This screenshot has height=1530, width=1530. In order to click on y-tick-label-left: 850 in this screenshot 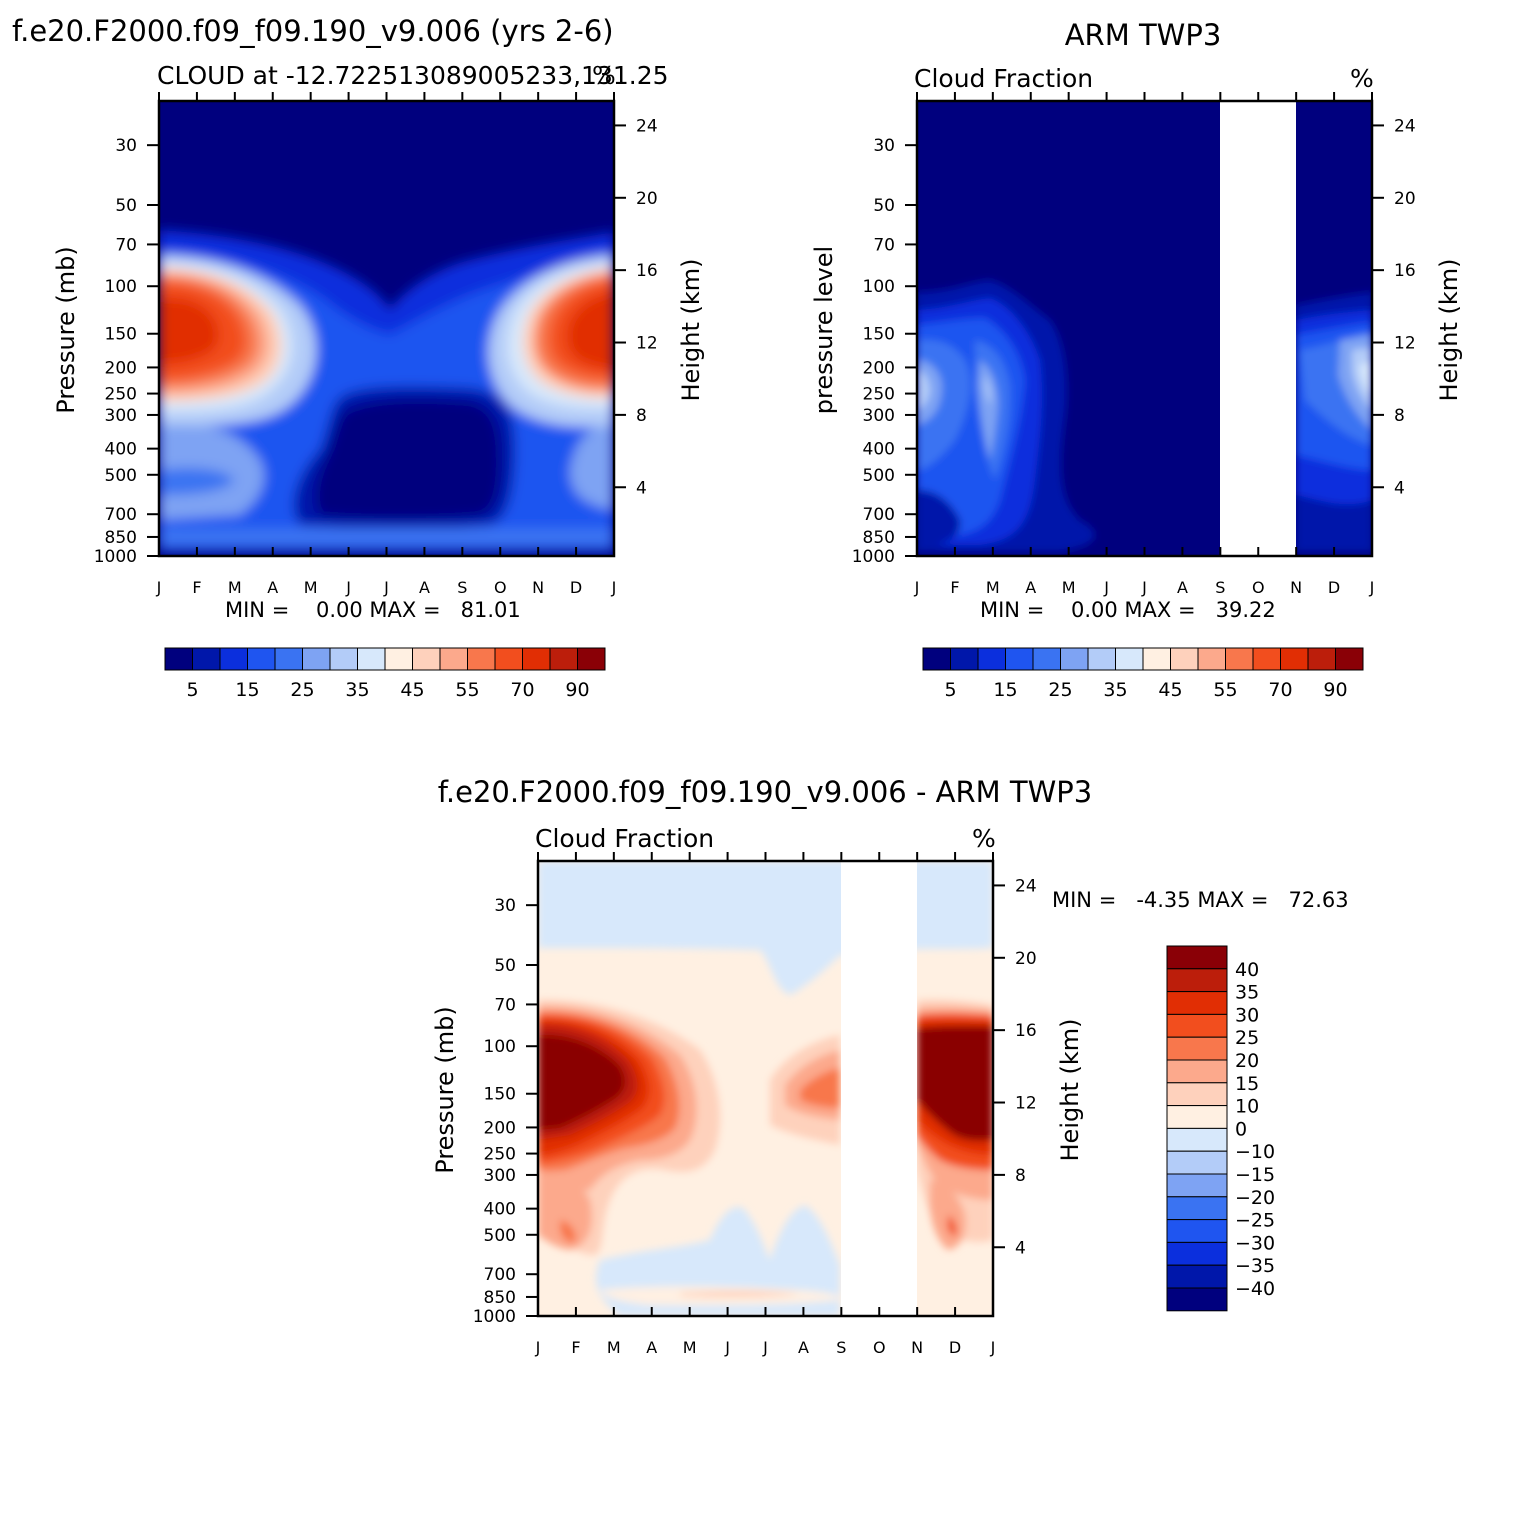, I will do `click(500, 1298)`.